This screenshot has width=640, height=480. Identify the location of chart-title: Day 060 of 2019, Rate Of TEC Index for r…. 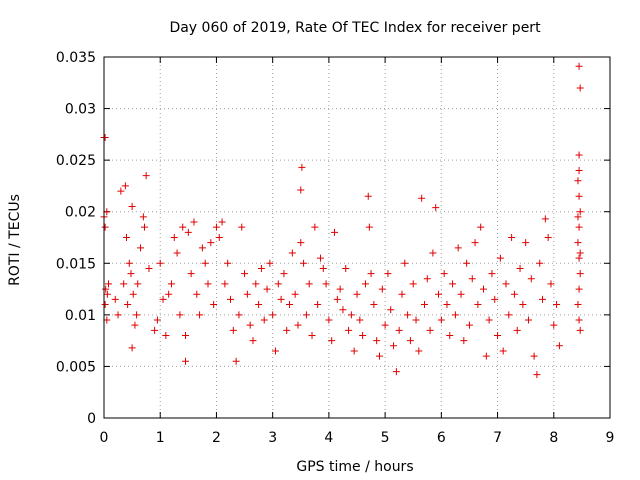
(355, 28).